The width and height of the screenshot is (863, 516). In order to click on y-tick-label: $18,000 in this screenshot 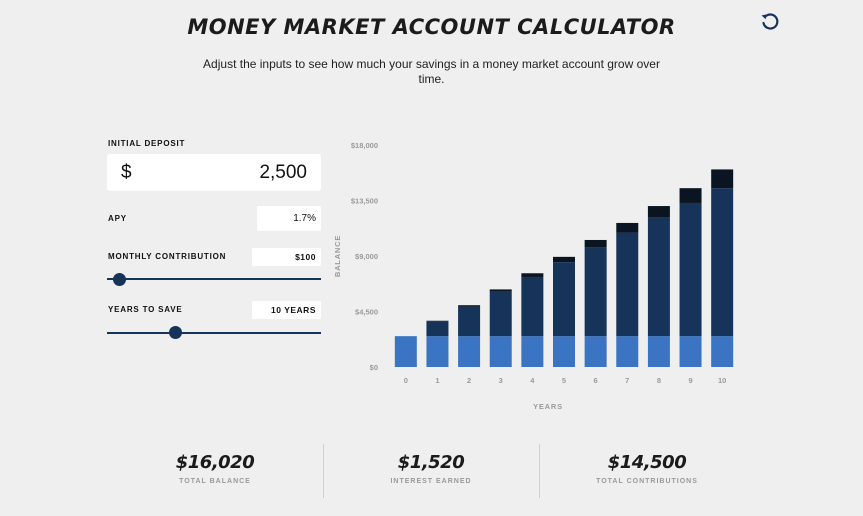, I will do `click(364, 145)`.